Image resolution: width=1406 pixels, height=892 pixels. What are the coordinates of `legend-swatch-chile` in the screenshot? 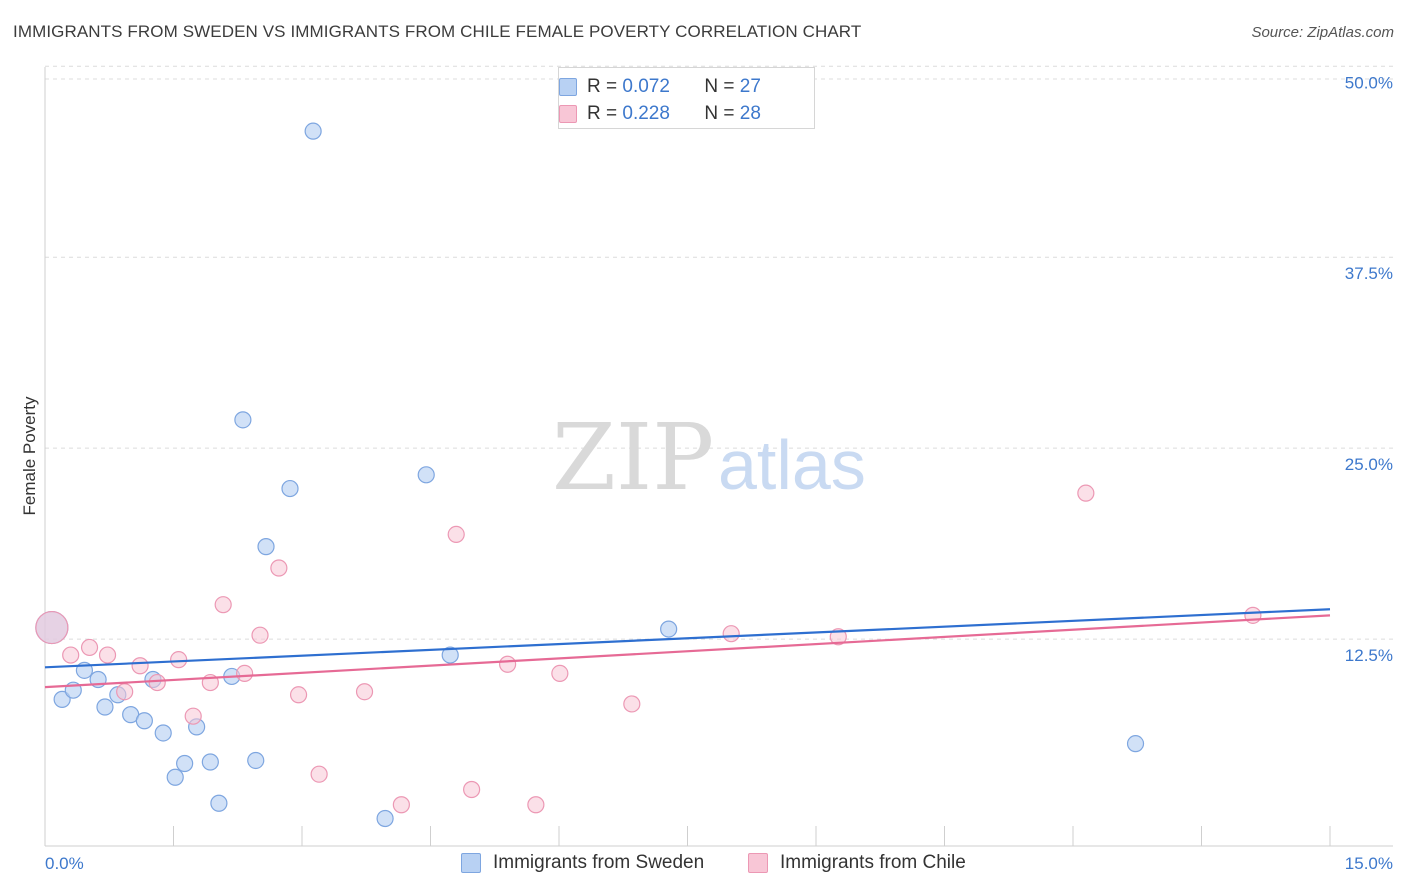 It's located at (568, 114).